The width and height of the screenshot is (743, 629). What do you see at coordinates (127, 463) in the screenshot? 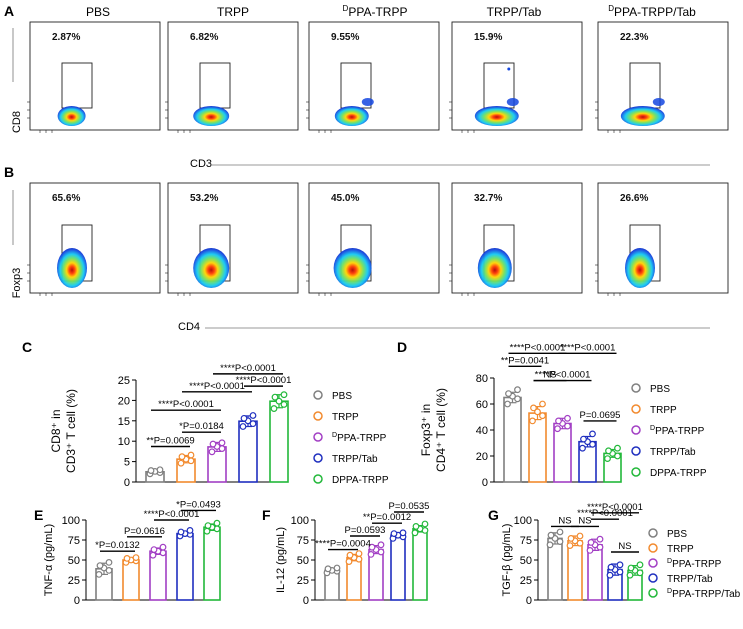
I see `y-tick-label: 5` at bounding box center [127, 463].